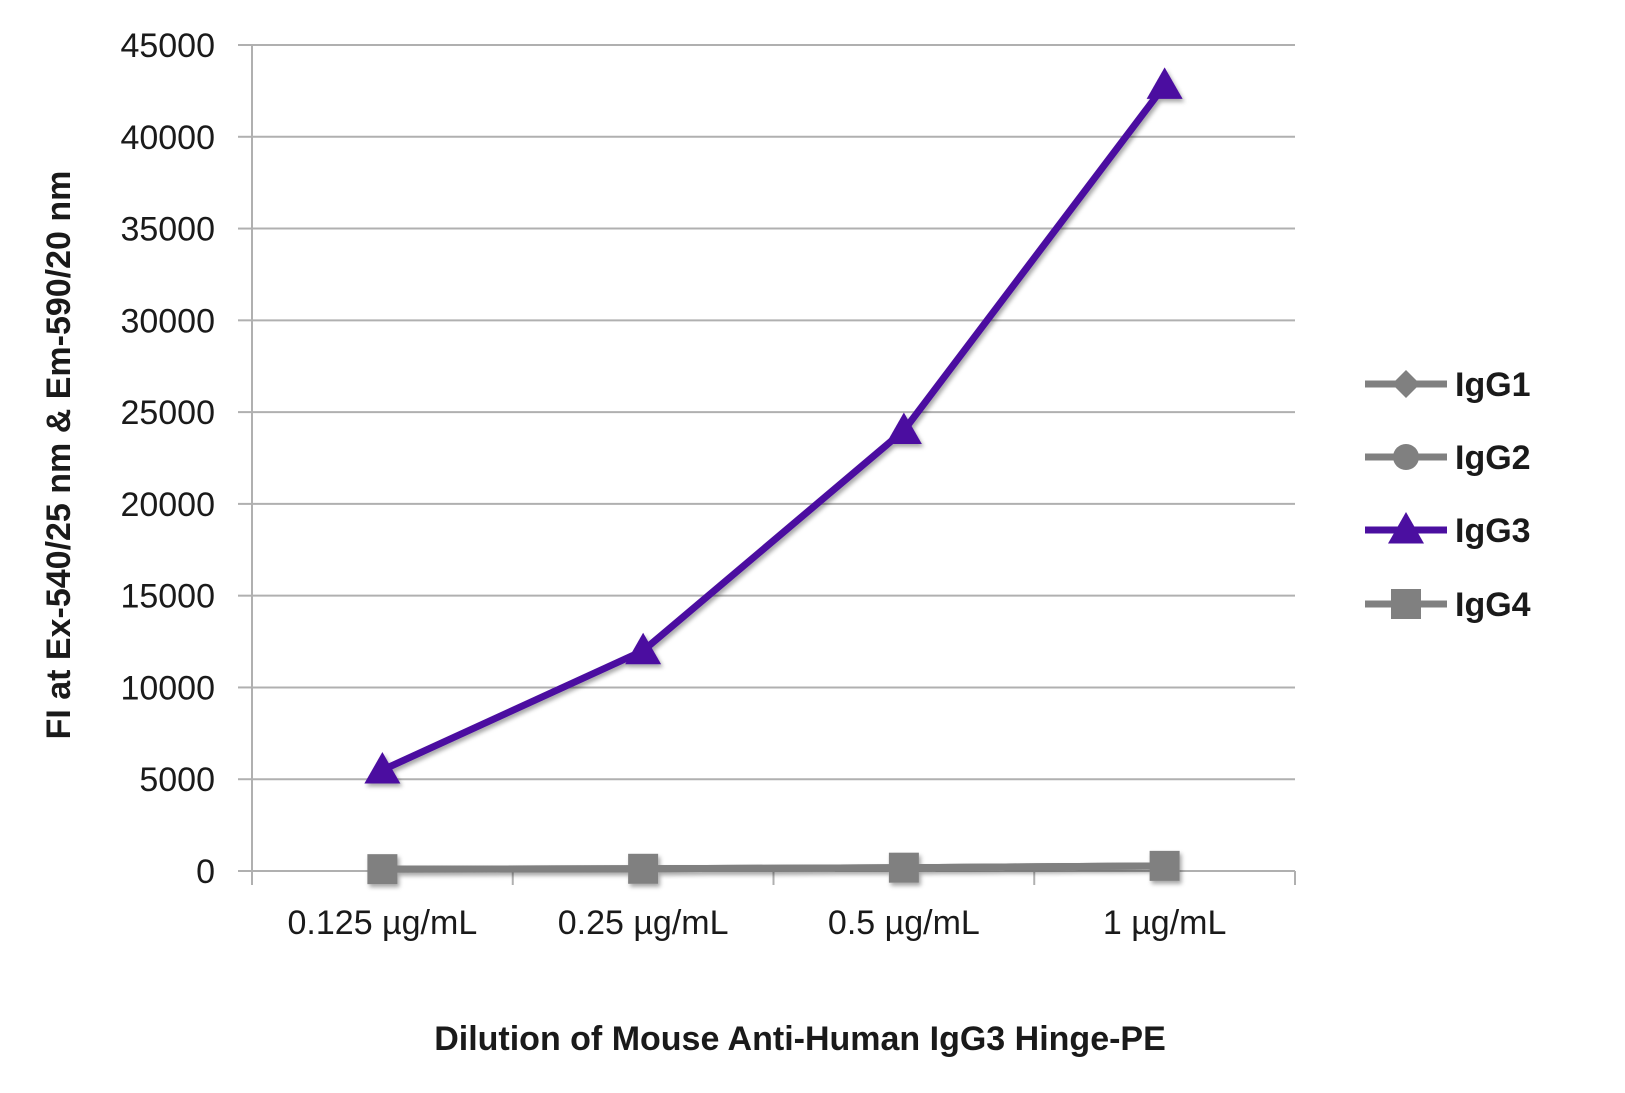 Image resolution: width=1625 pixels, height=1093 pixels. What do you see at coordinates (904, 923) in the screenshot?
I see `x-tick-label: 0.5 µg/mL` at bounding box center [904, 923].